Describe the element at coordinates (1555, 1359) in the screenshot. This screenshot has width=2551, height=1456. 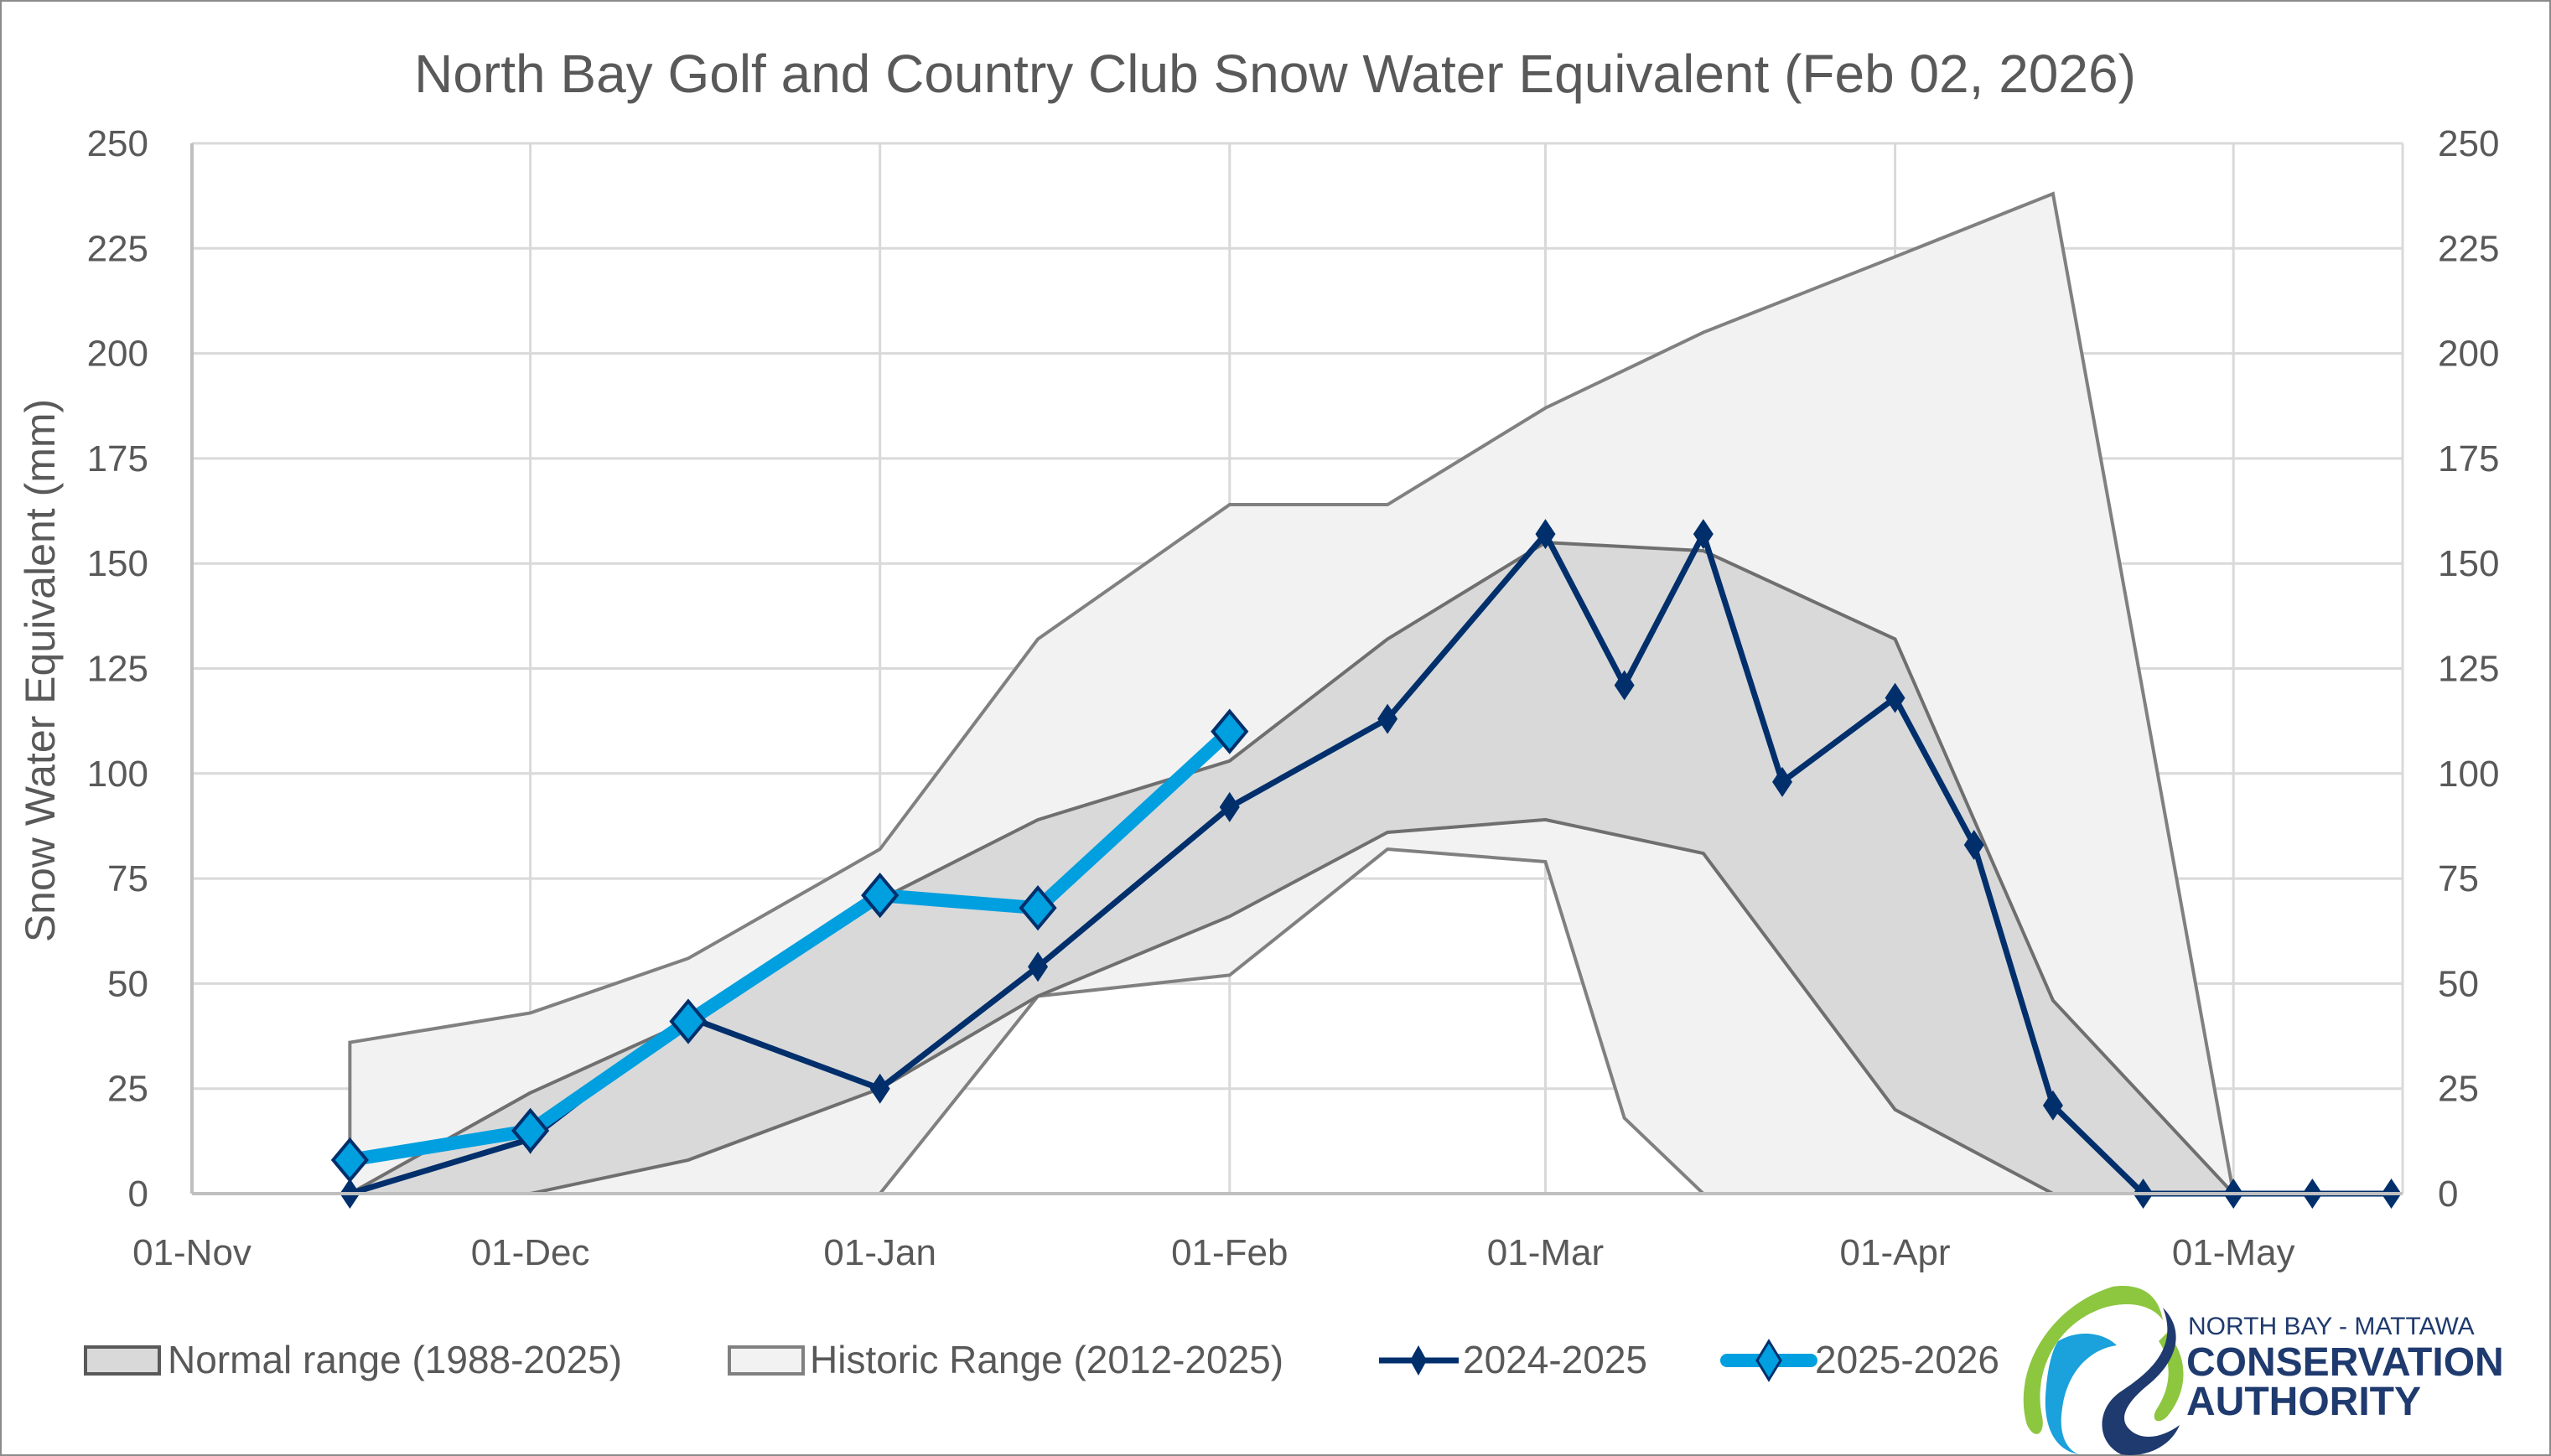
I see `legend-label: 2024-2025` at that location.